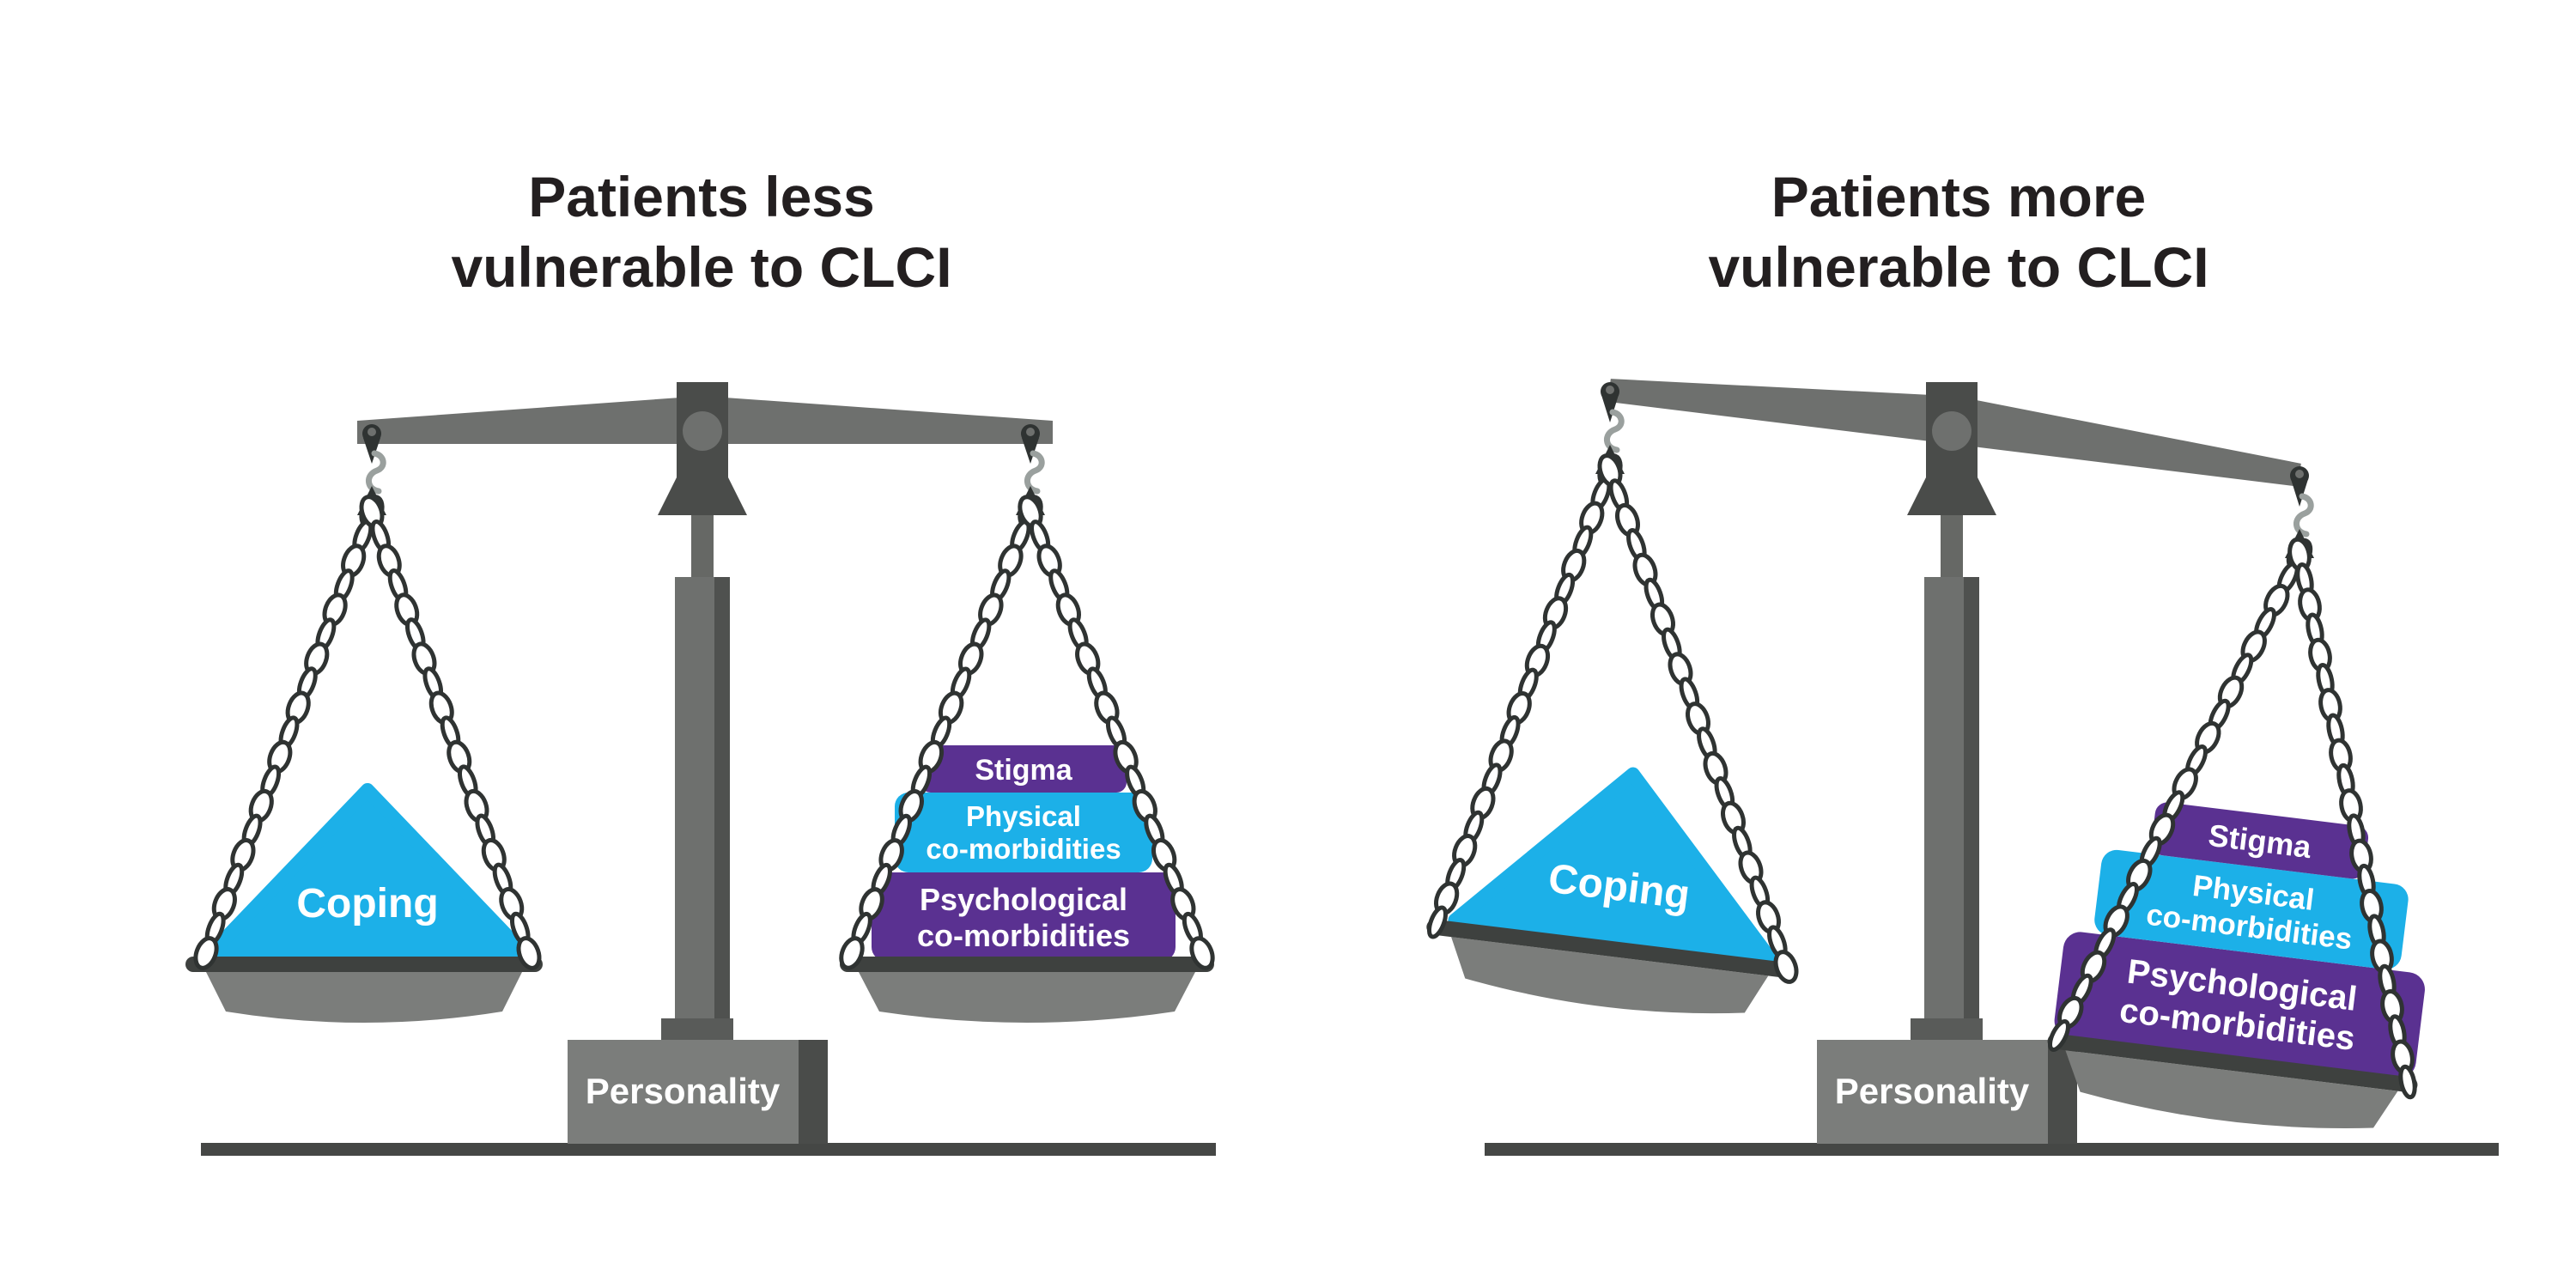 This screenshot has width=2576, height=1288. Describe the element at coordinates (813, 1092) in the screenshot. I see `base-side` at that location.